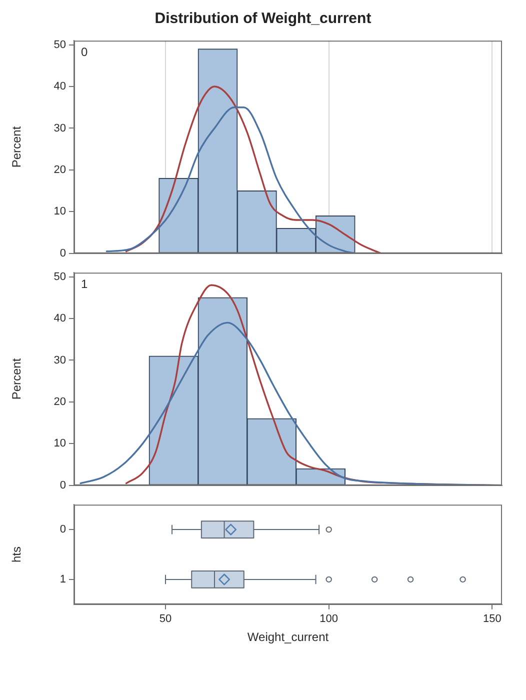 The height and width of the screenshot is (700, 526). Describe the element at coordinates (84, 51) in the screenshot. I see `annotation: 0` at that location.